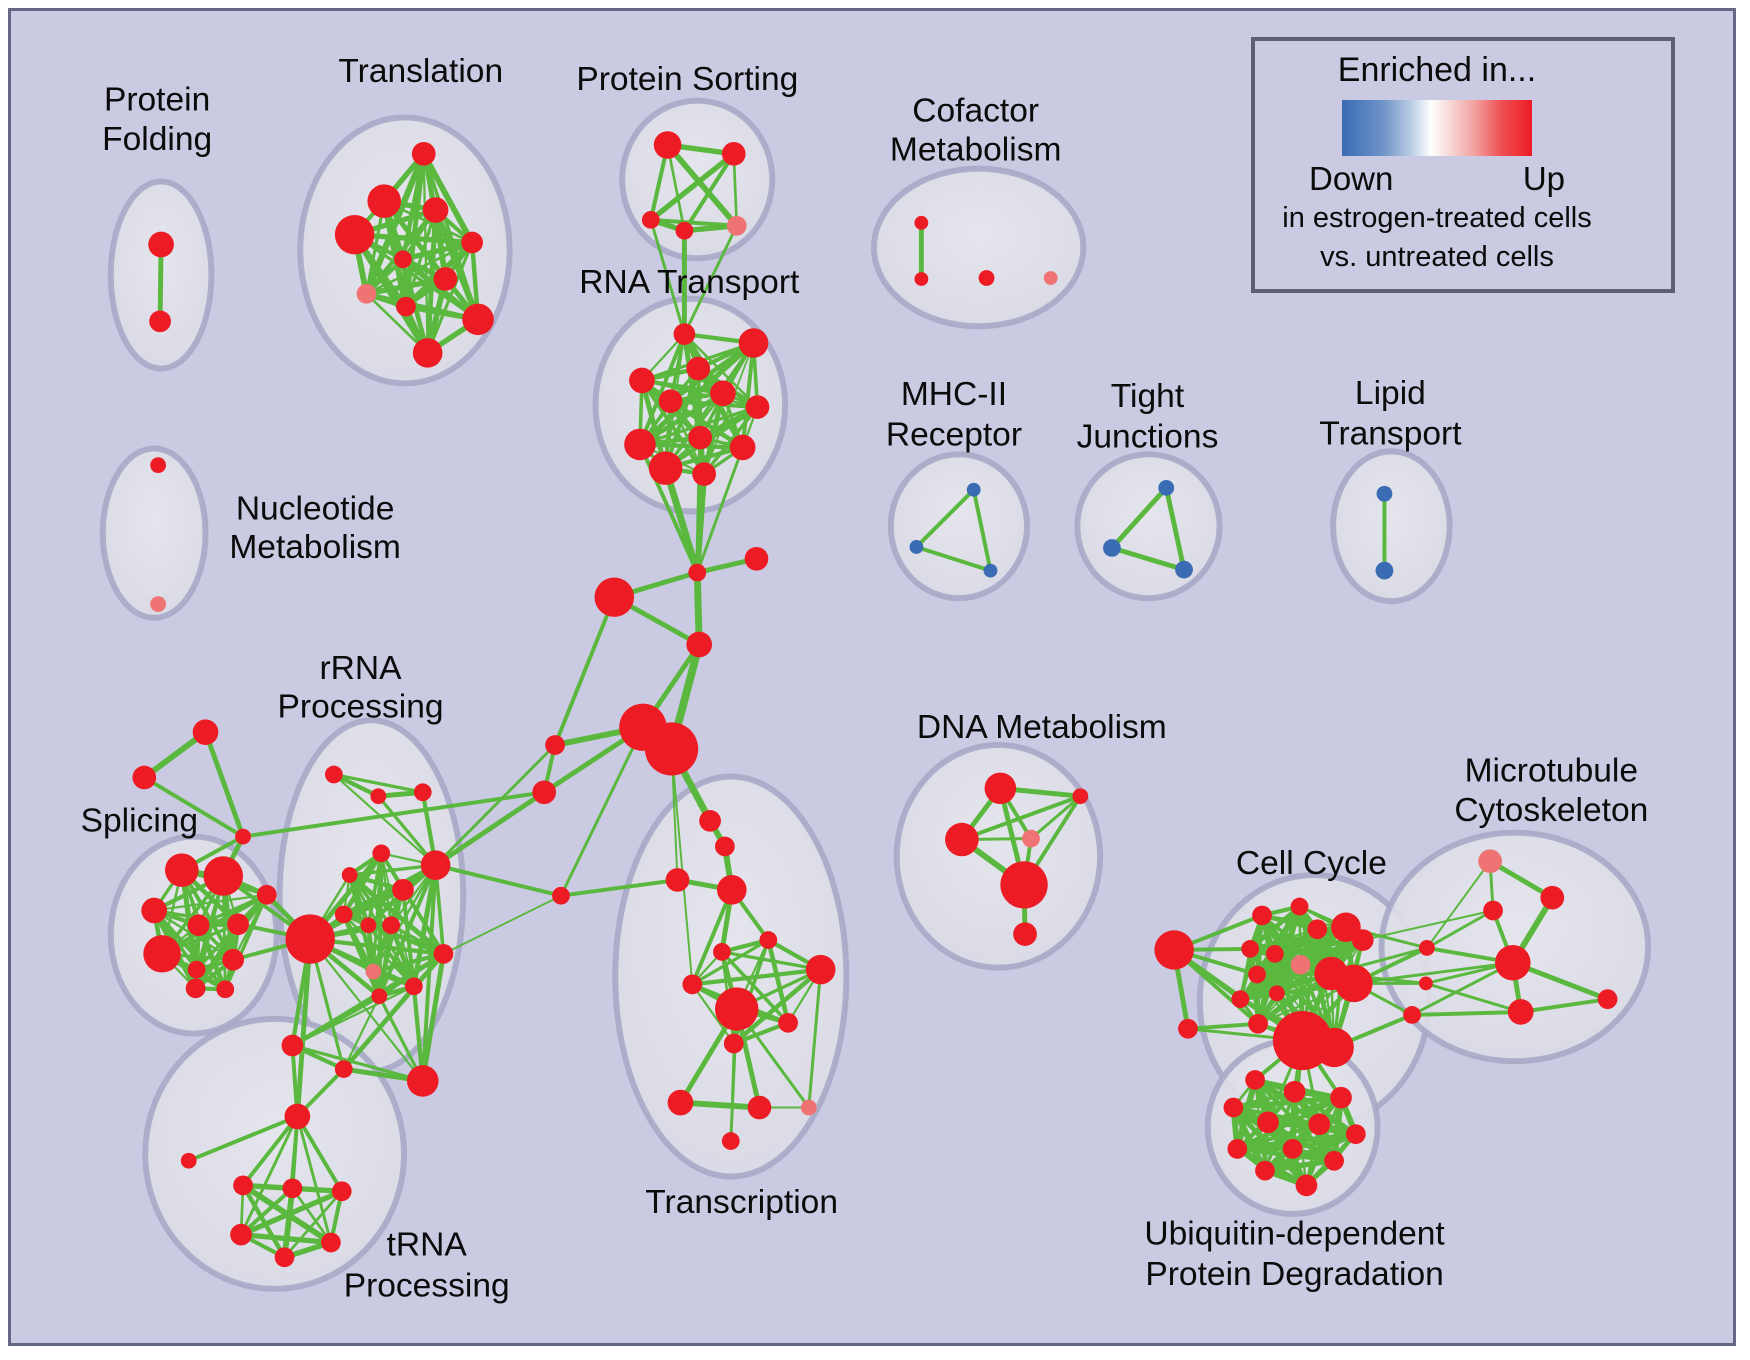 The height and width of the screenshot is (1360, 1750). What do you see at coordinates (1262, 915) in the screenshot?
I see `node-cc1` at bounding box center [1262, 915].